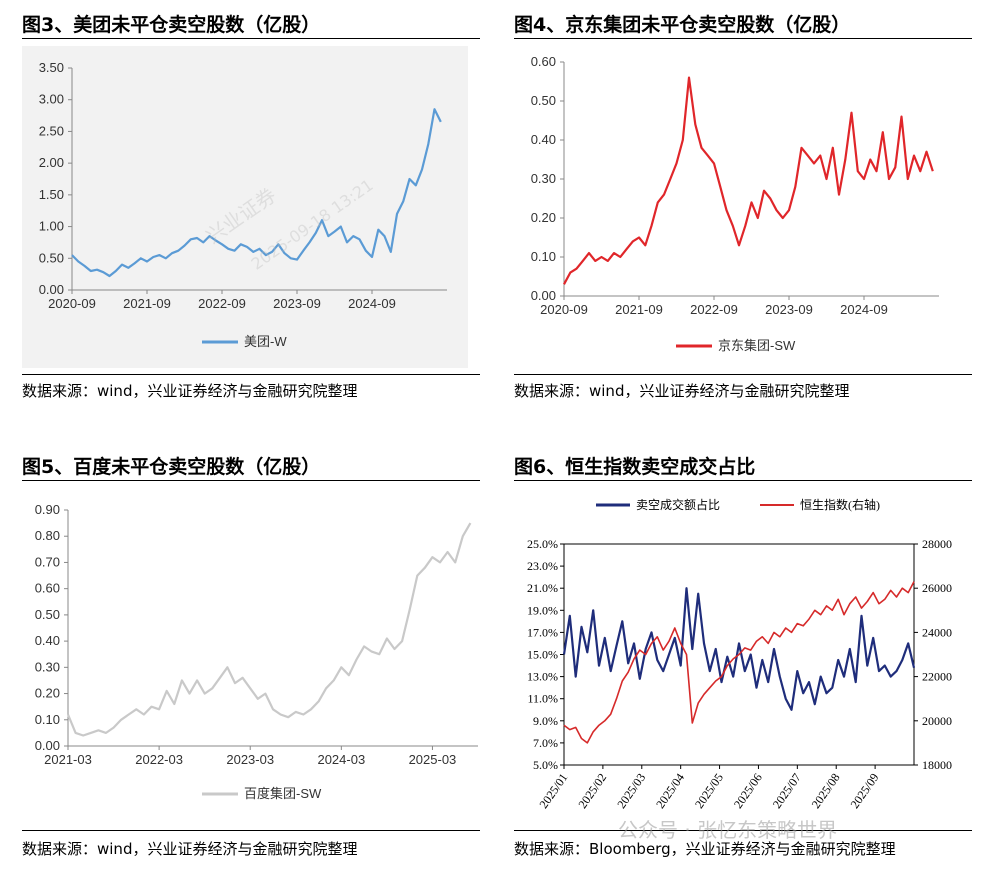  What do you see at coordinates (250, 759) in the screenshot?
I see `x-tick-label: 2023-03` at bounding box center [250, 759].